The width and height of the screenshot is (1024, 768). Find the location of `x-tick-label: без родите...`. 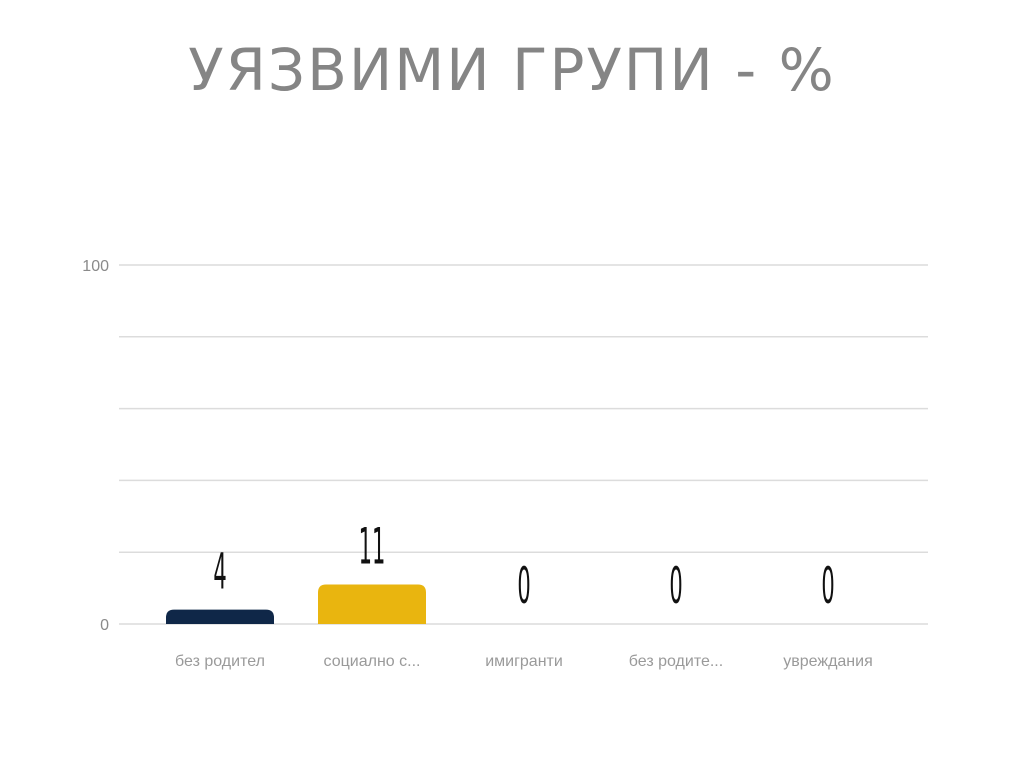

x-tick-label: без родите... is located at coordinates (676, 661).